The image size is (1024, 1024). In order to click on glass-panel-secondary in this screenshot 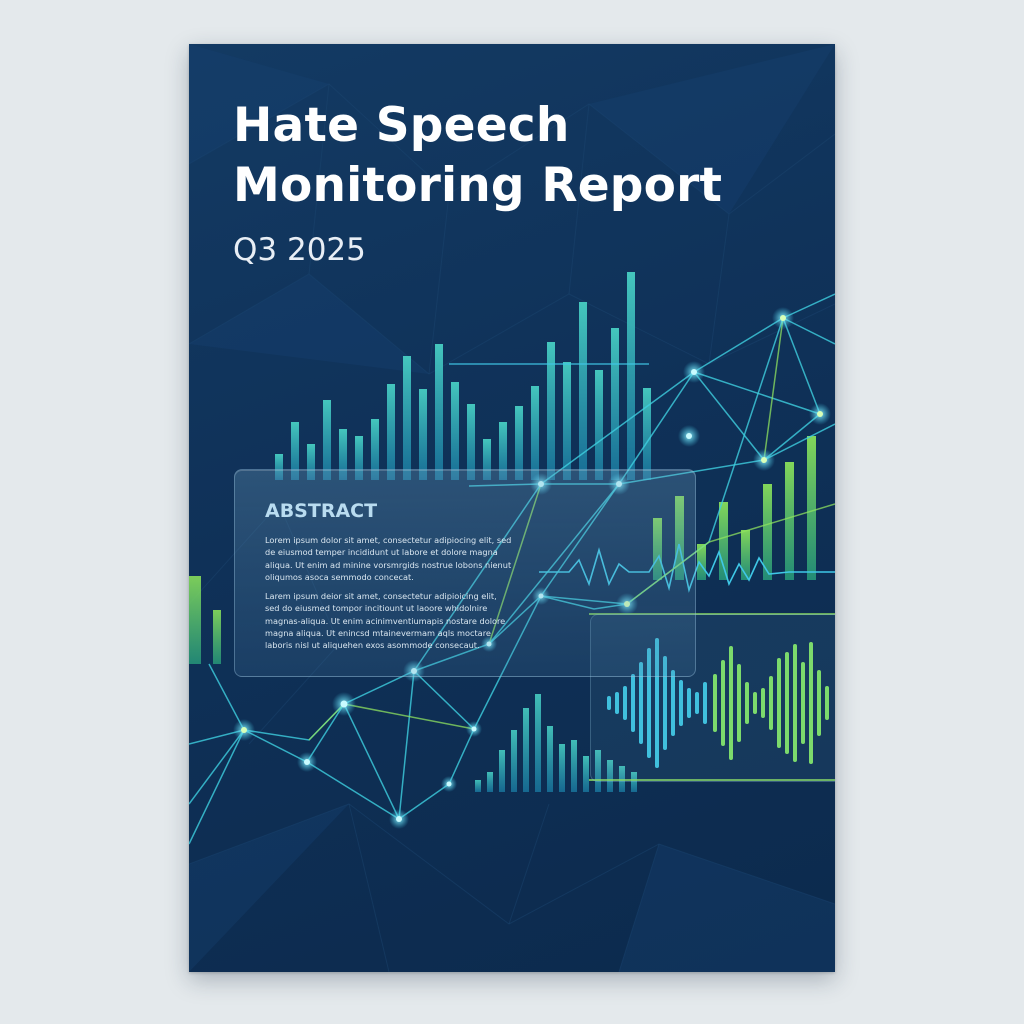, I will do `click(712, 698)`.